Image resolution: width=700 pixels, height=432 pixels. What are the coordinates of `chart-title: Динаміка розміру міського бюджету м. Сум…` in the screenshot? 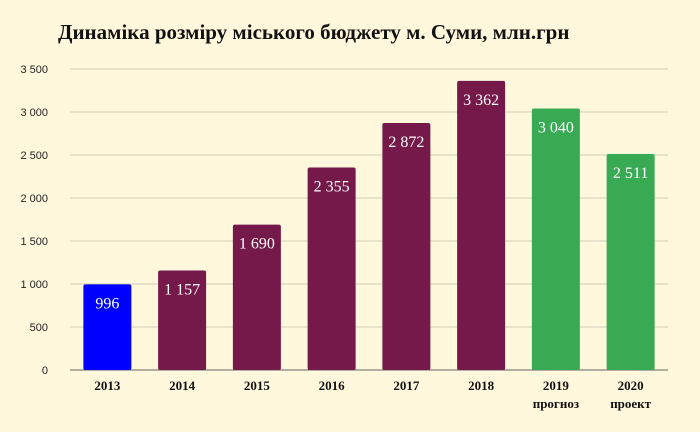 It's located at (314, 32).